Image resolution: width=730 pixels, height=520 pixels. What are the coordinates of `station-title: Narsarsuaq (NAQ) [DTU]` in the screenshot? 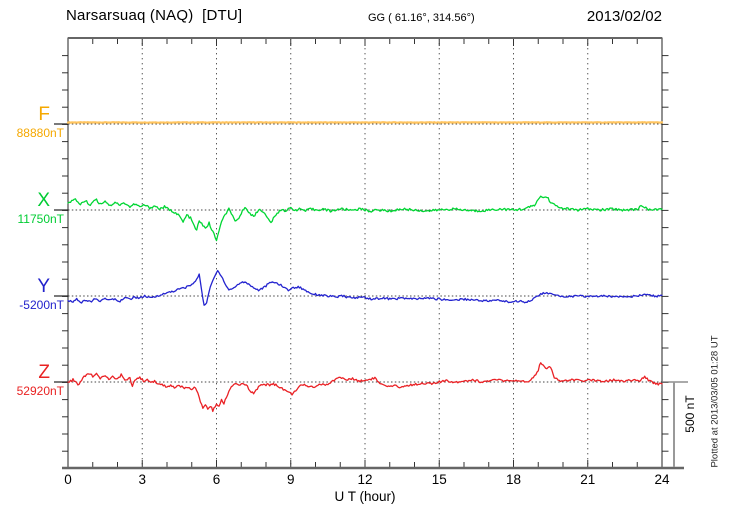 It's located at (154, 15).